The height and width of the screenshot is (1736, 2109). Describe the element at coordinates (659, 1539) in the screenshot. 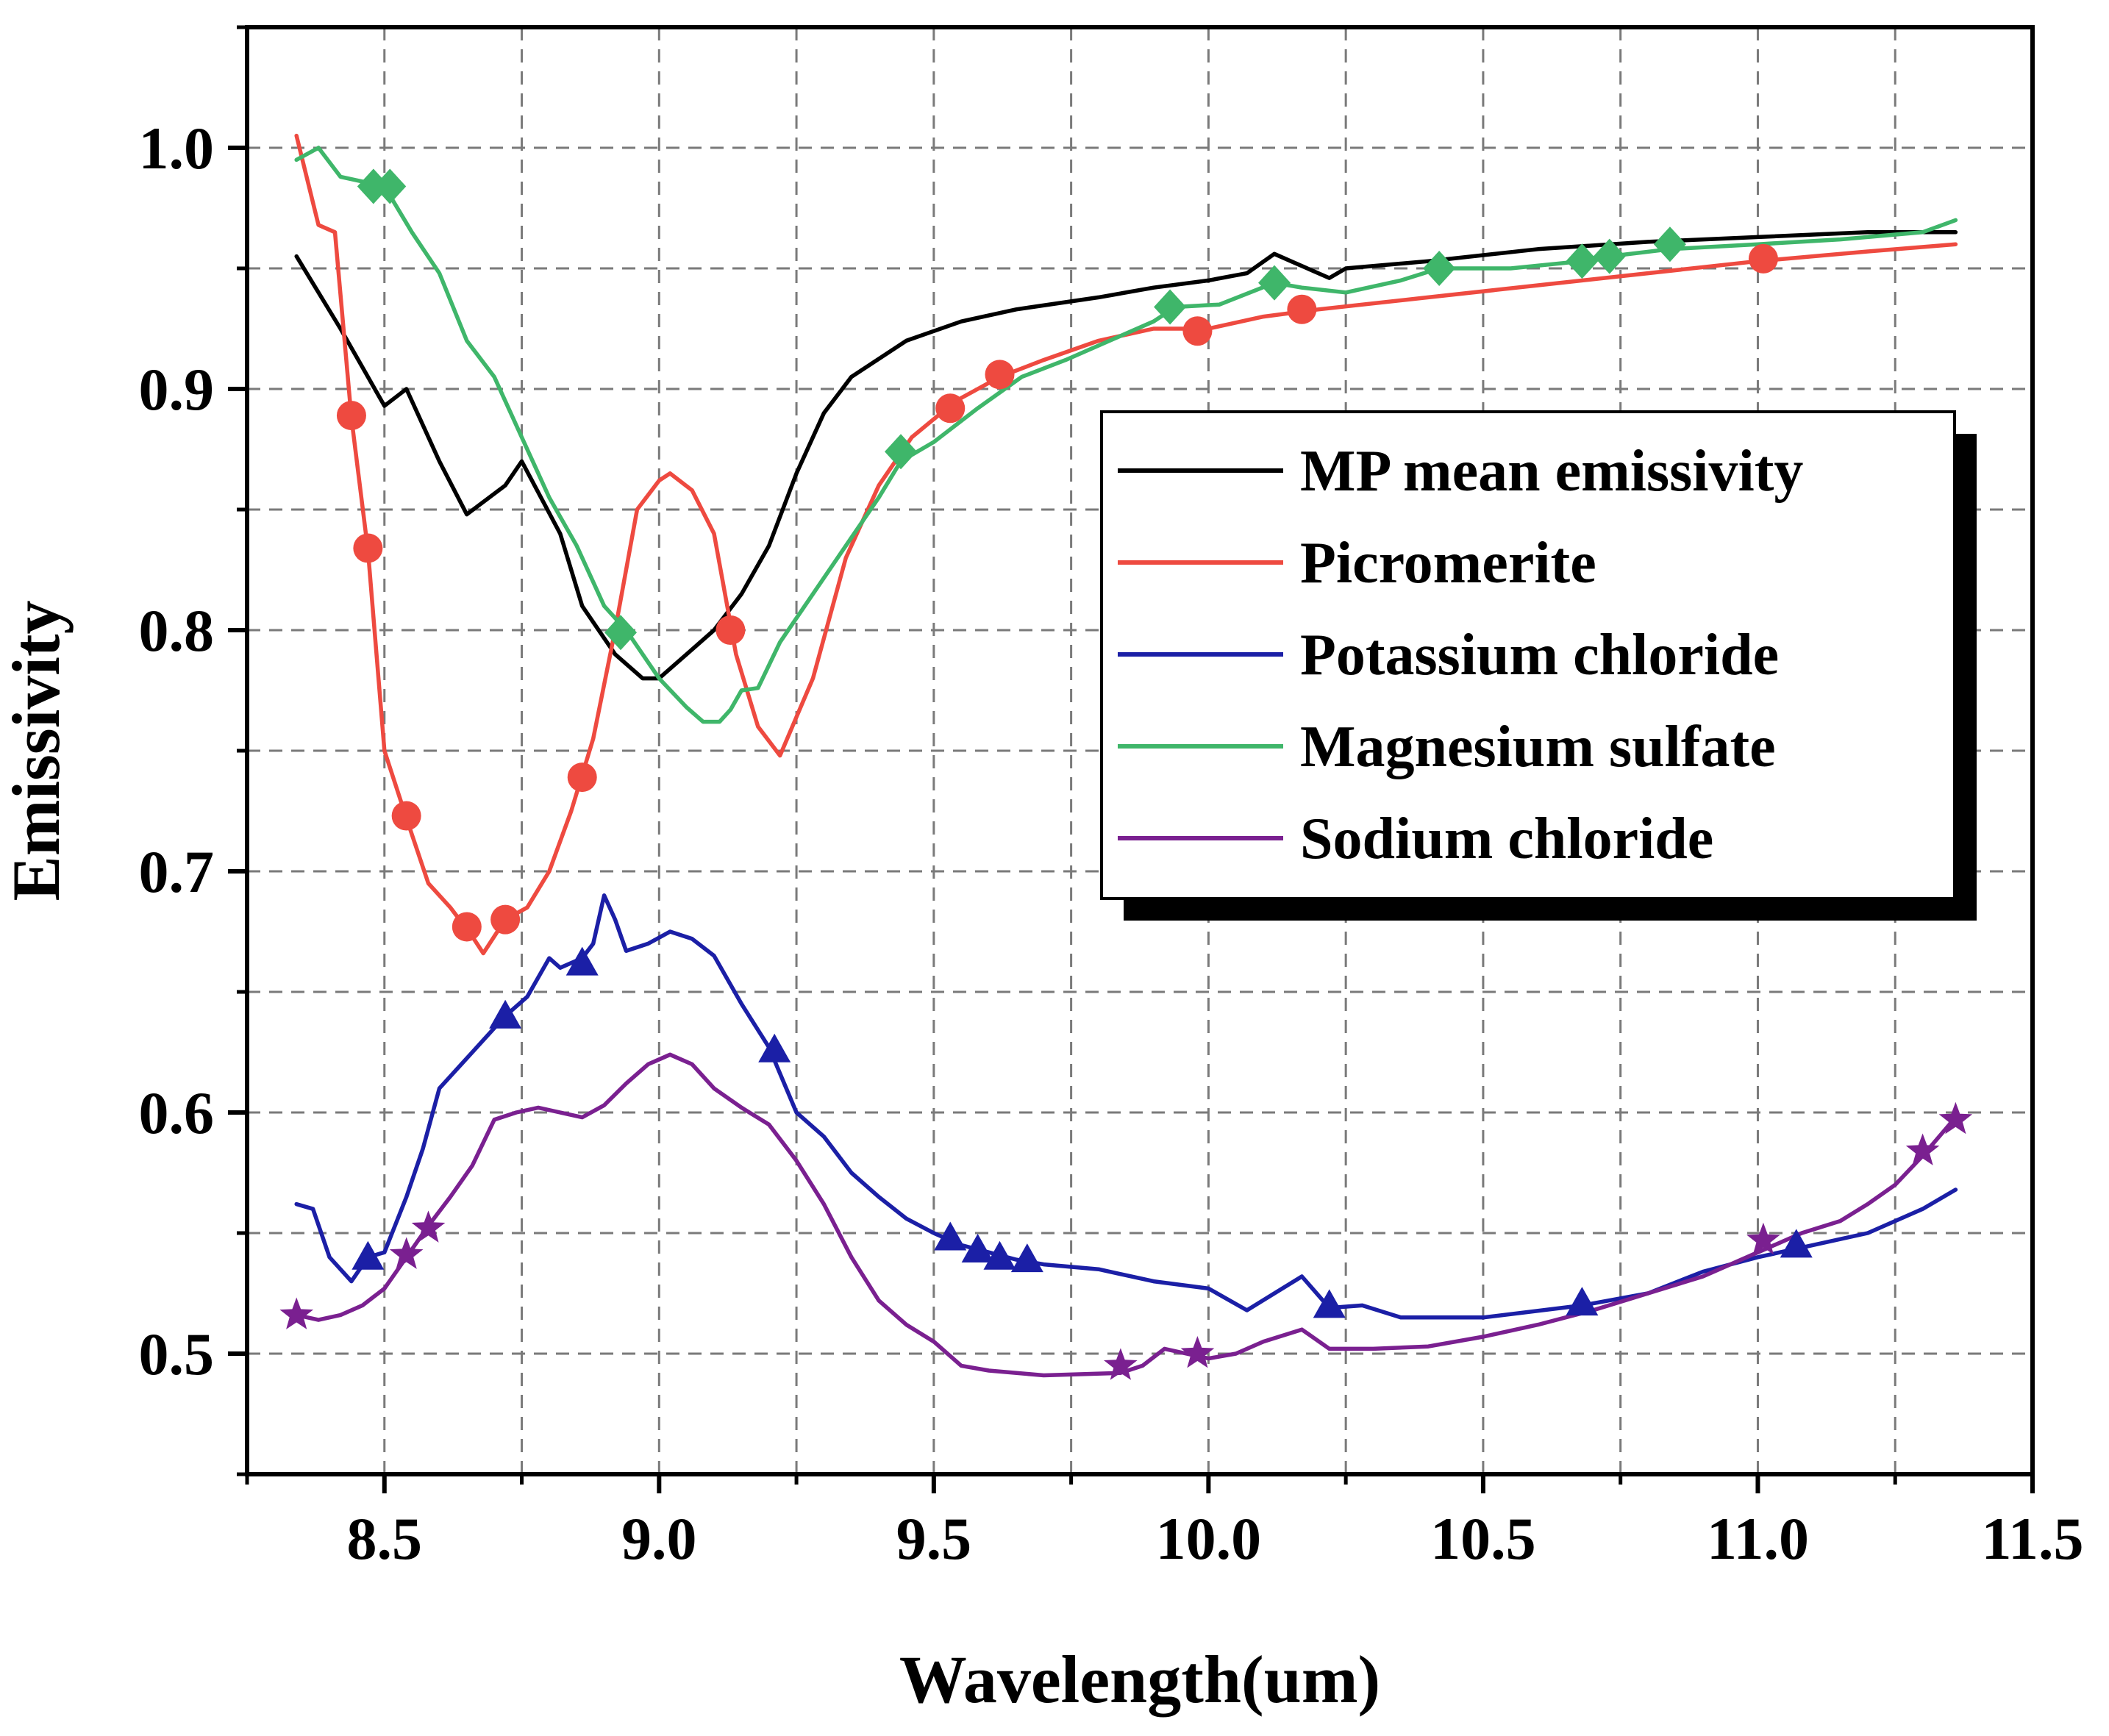

I see `x-tick-label: 9.0` at that location.